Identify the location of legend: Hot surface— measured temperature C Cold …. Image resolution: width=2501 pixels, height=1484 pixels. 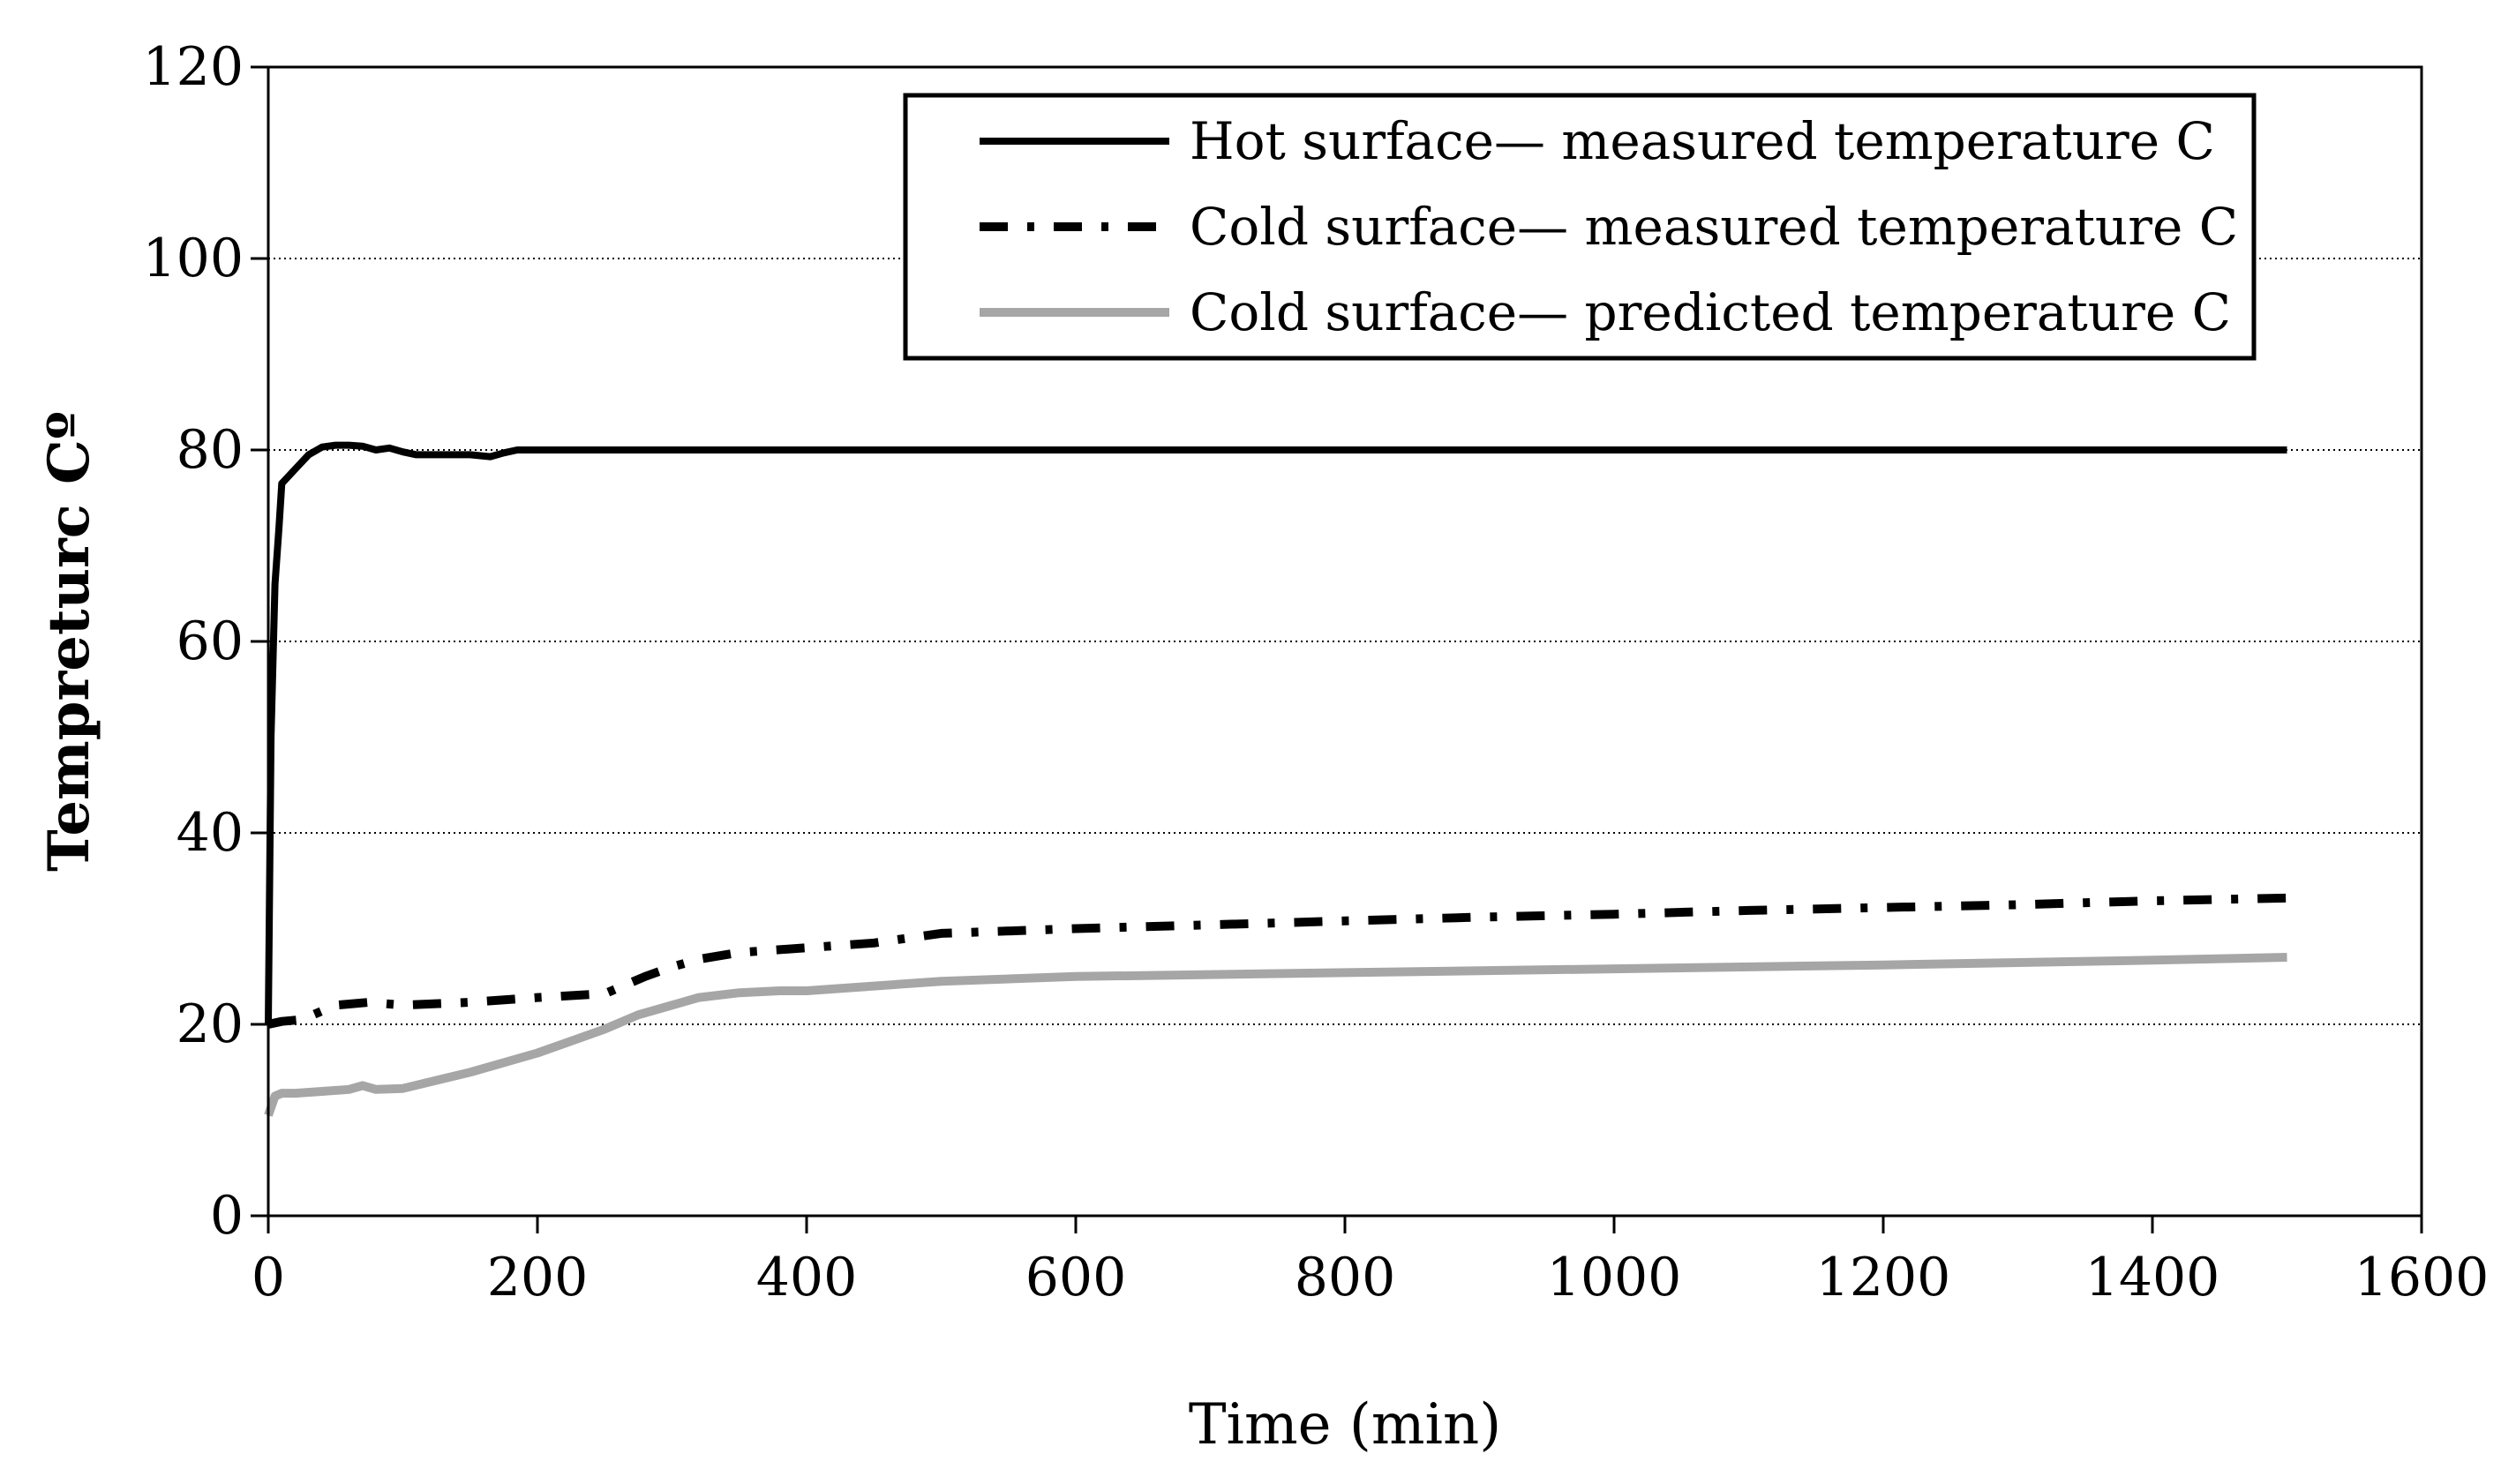
(1580, 227).